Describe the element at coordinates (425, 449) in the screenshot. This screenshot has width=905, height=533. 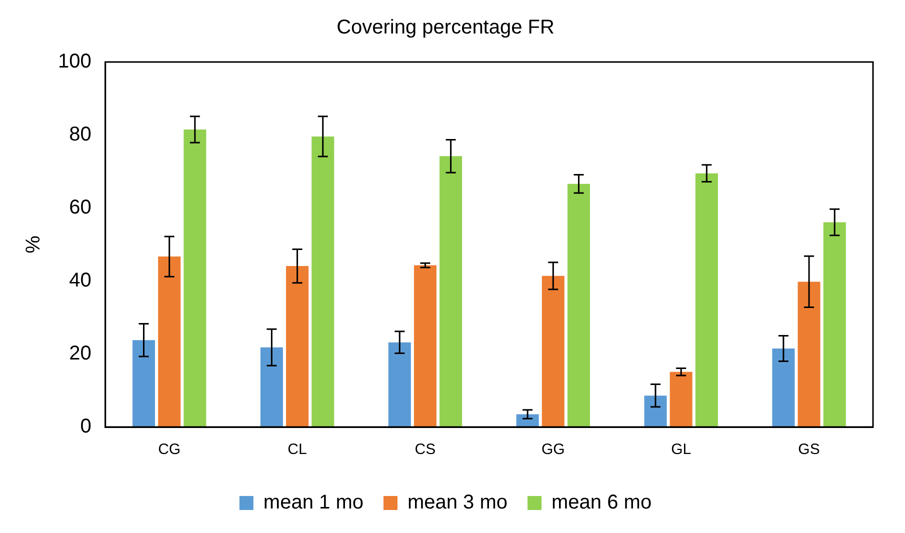
I see `x-tick-label: CS` at that location.